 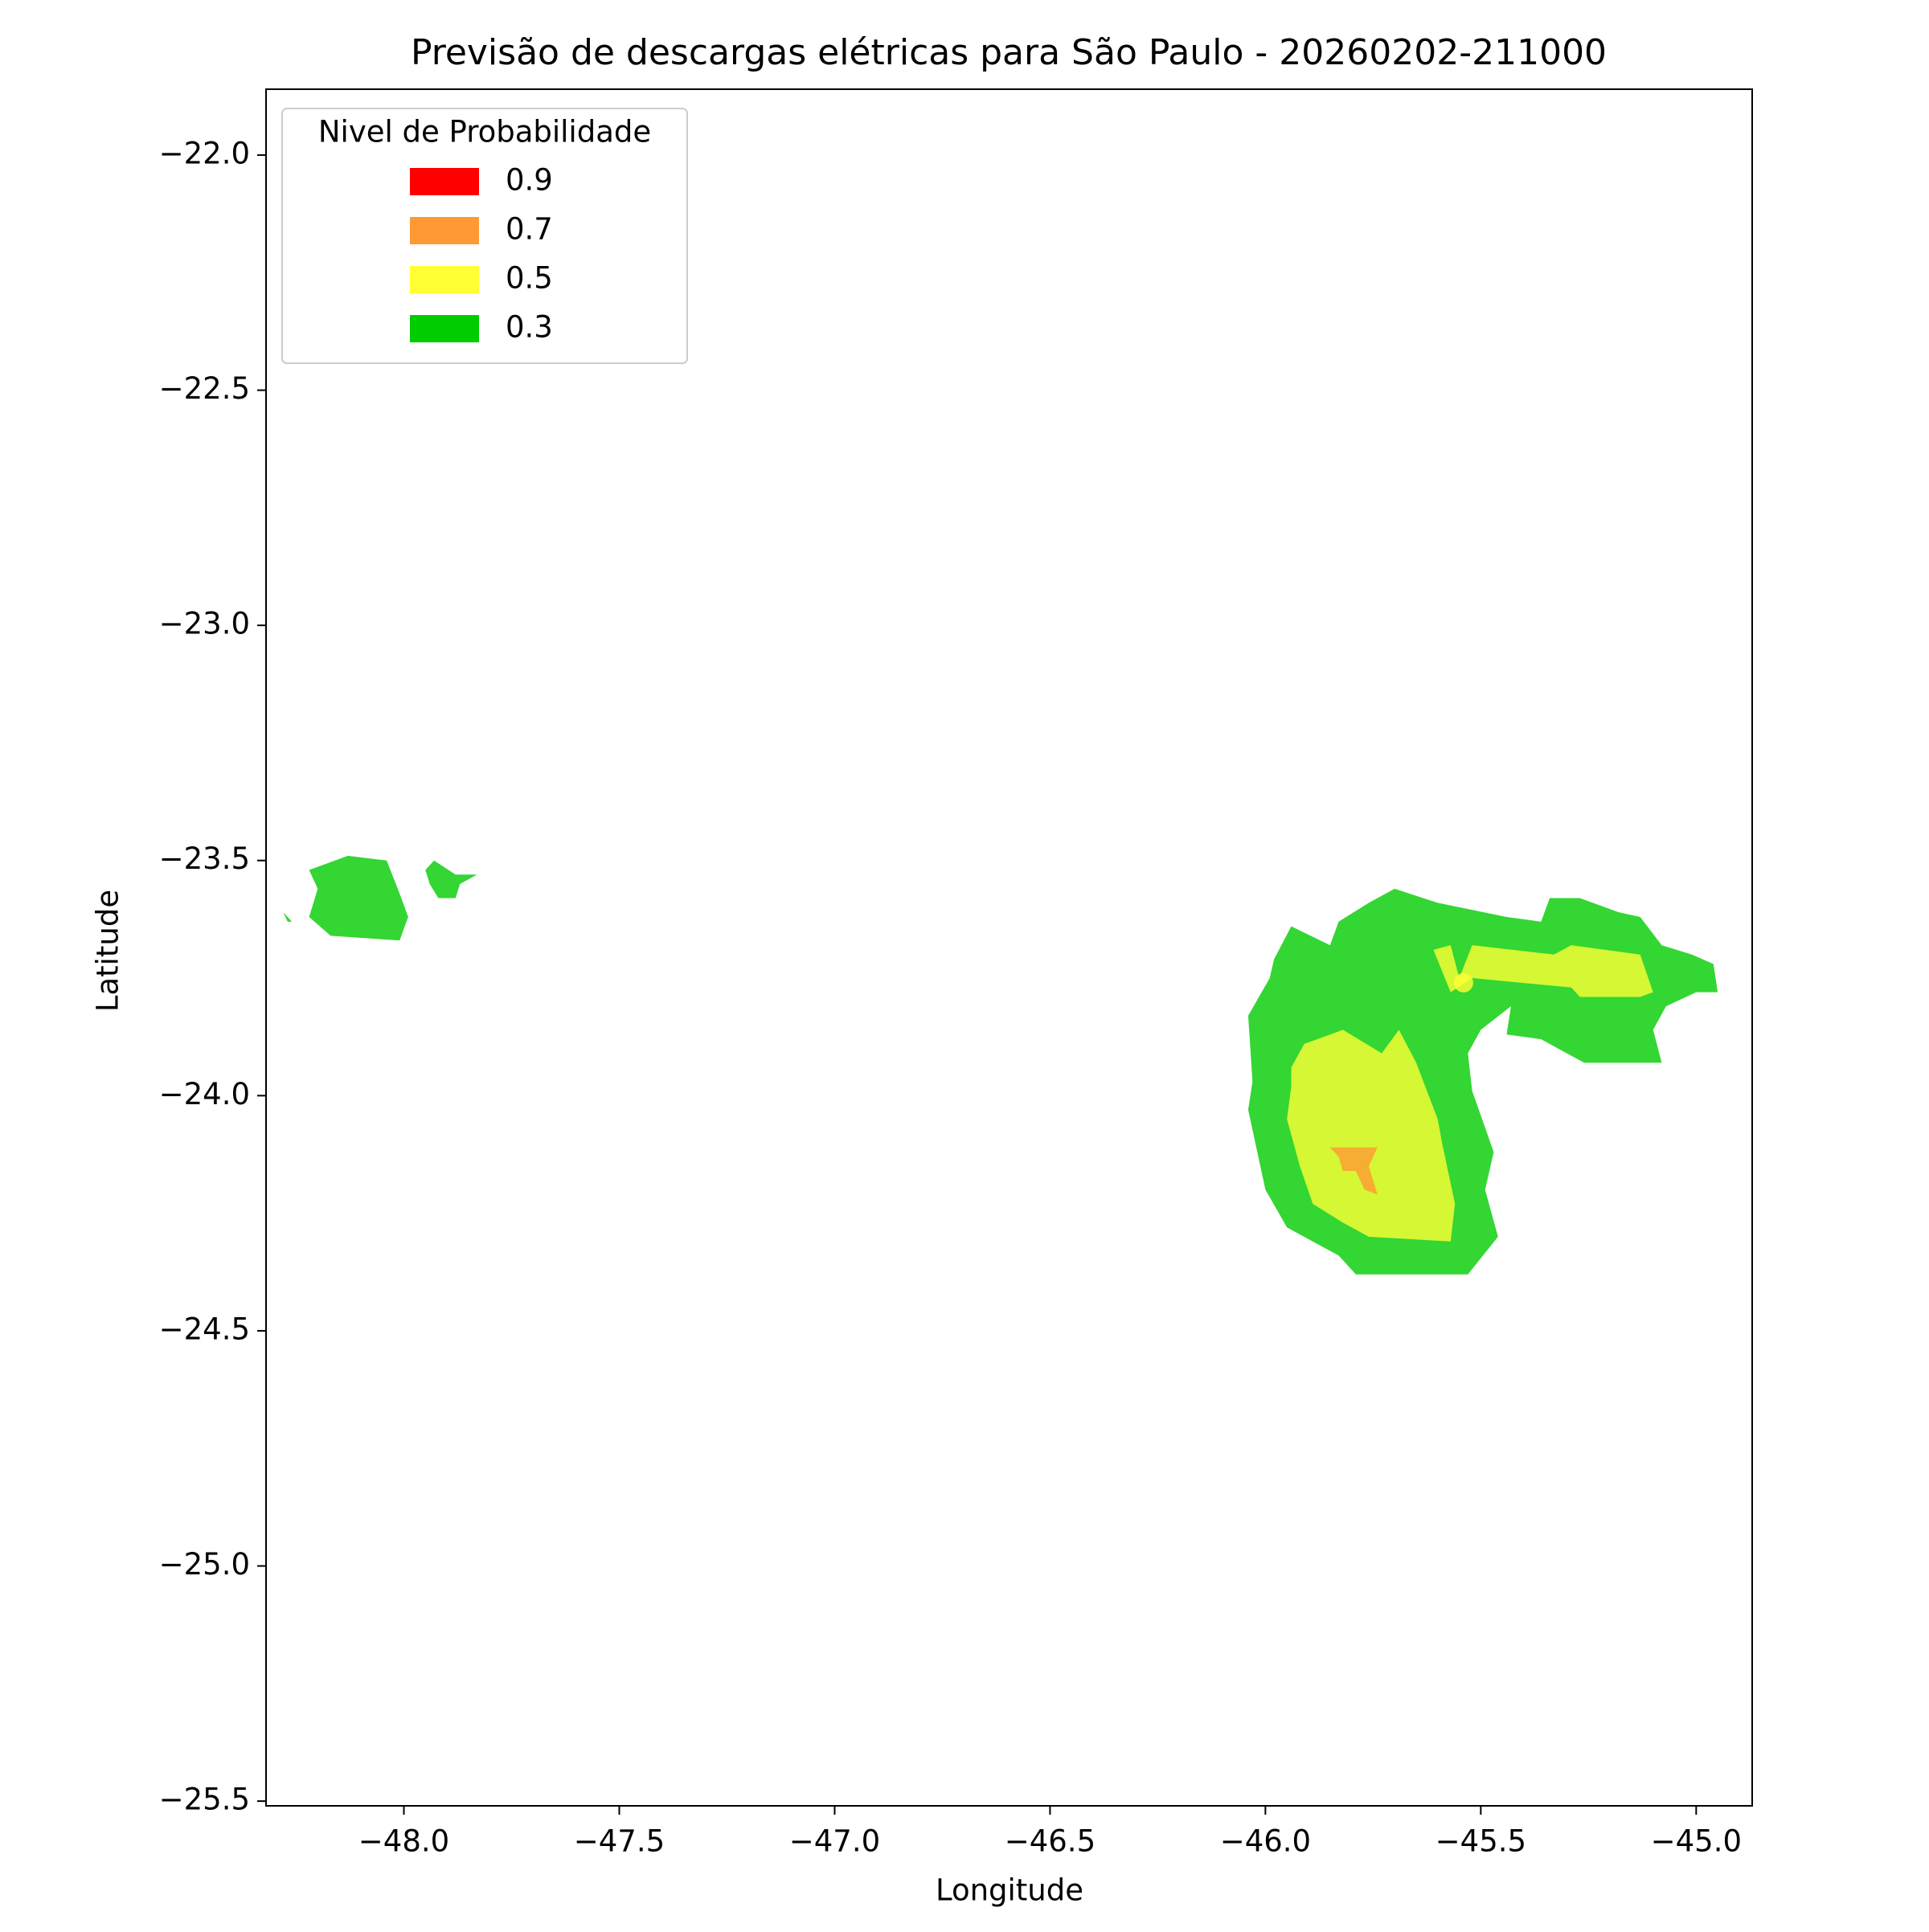 I want to click on legend-label: 0.5, so click(x=529, y=278).